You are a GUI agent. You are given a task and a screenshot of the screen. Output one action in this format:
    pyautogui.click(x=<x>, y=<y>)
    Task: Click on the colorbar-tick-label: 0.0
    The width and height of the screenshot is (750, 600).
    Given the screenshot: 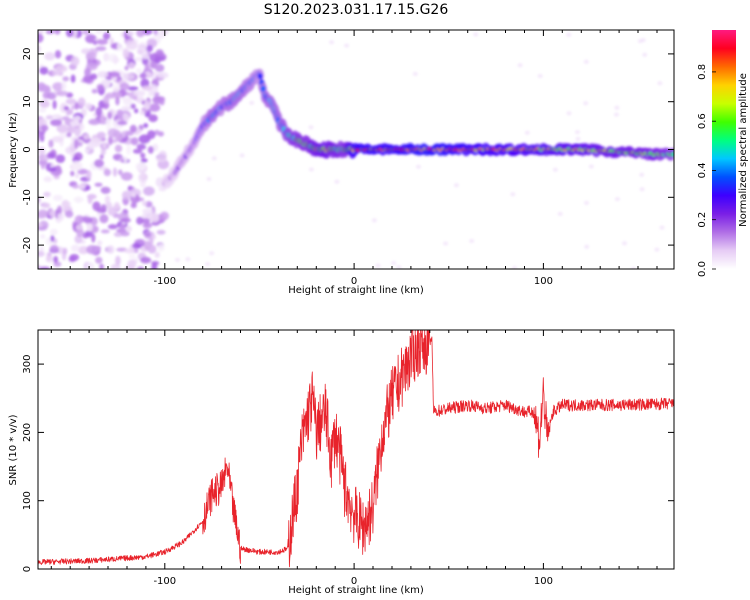 What is the action you would take?
    pyautogui.click(x=702, y=269)
    